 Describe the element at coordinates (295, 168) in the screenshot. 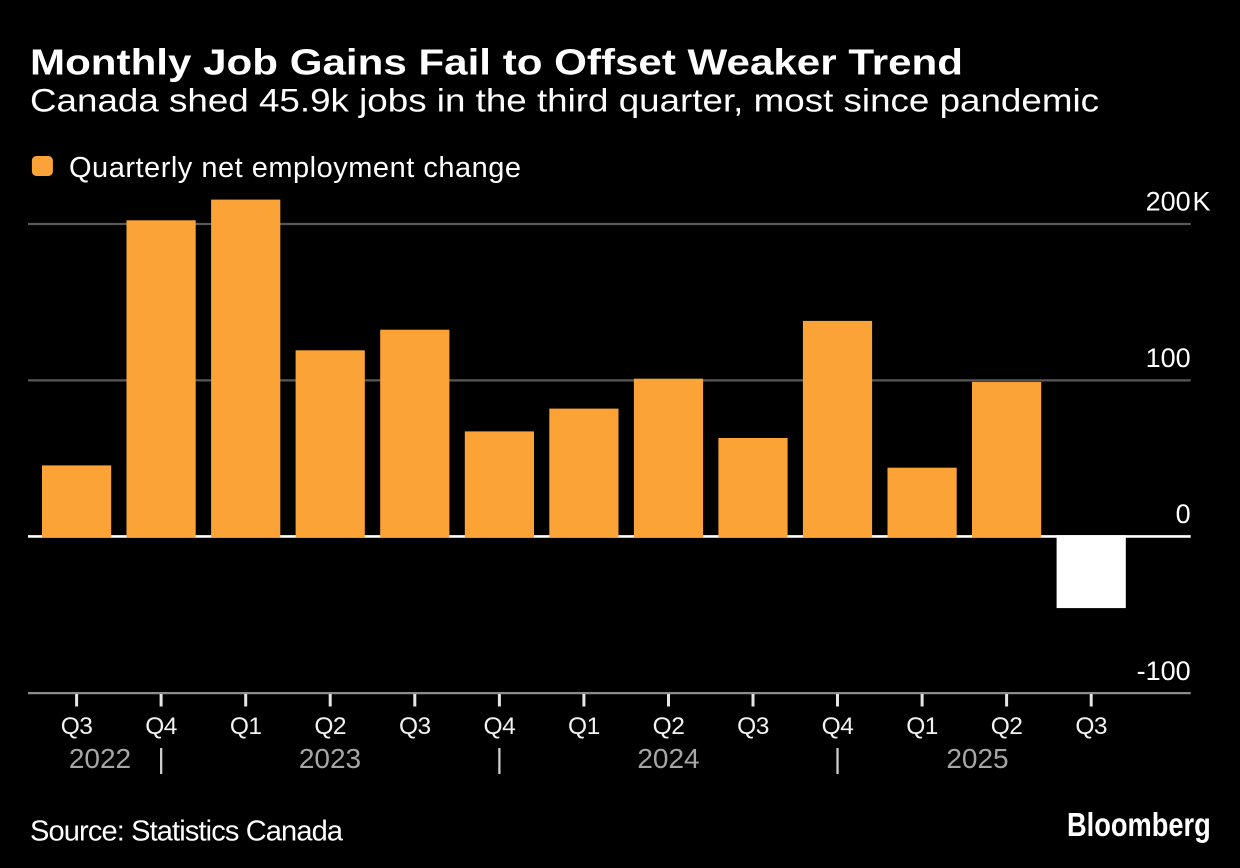

I see `svg-text:Quarterly net employment chang: Quarterly net employment change` at that location.